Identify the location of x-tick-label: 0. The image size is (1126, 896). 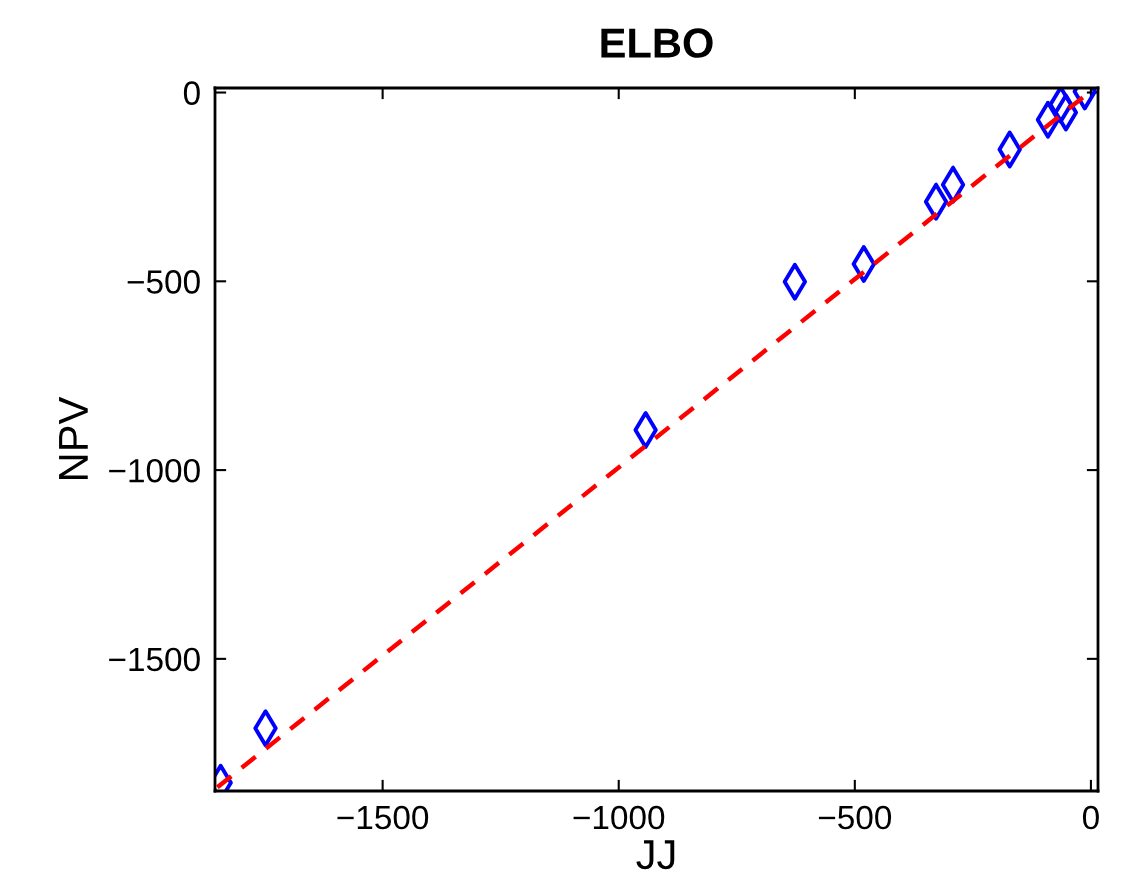
(1090, 817).